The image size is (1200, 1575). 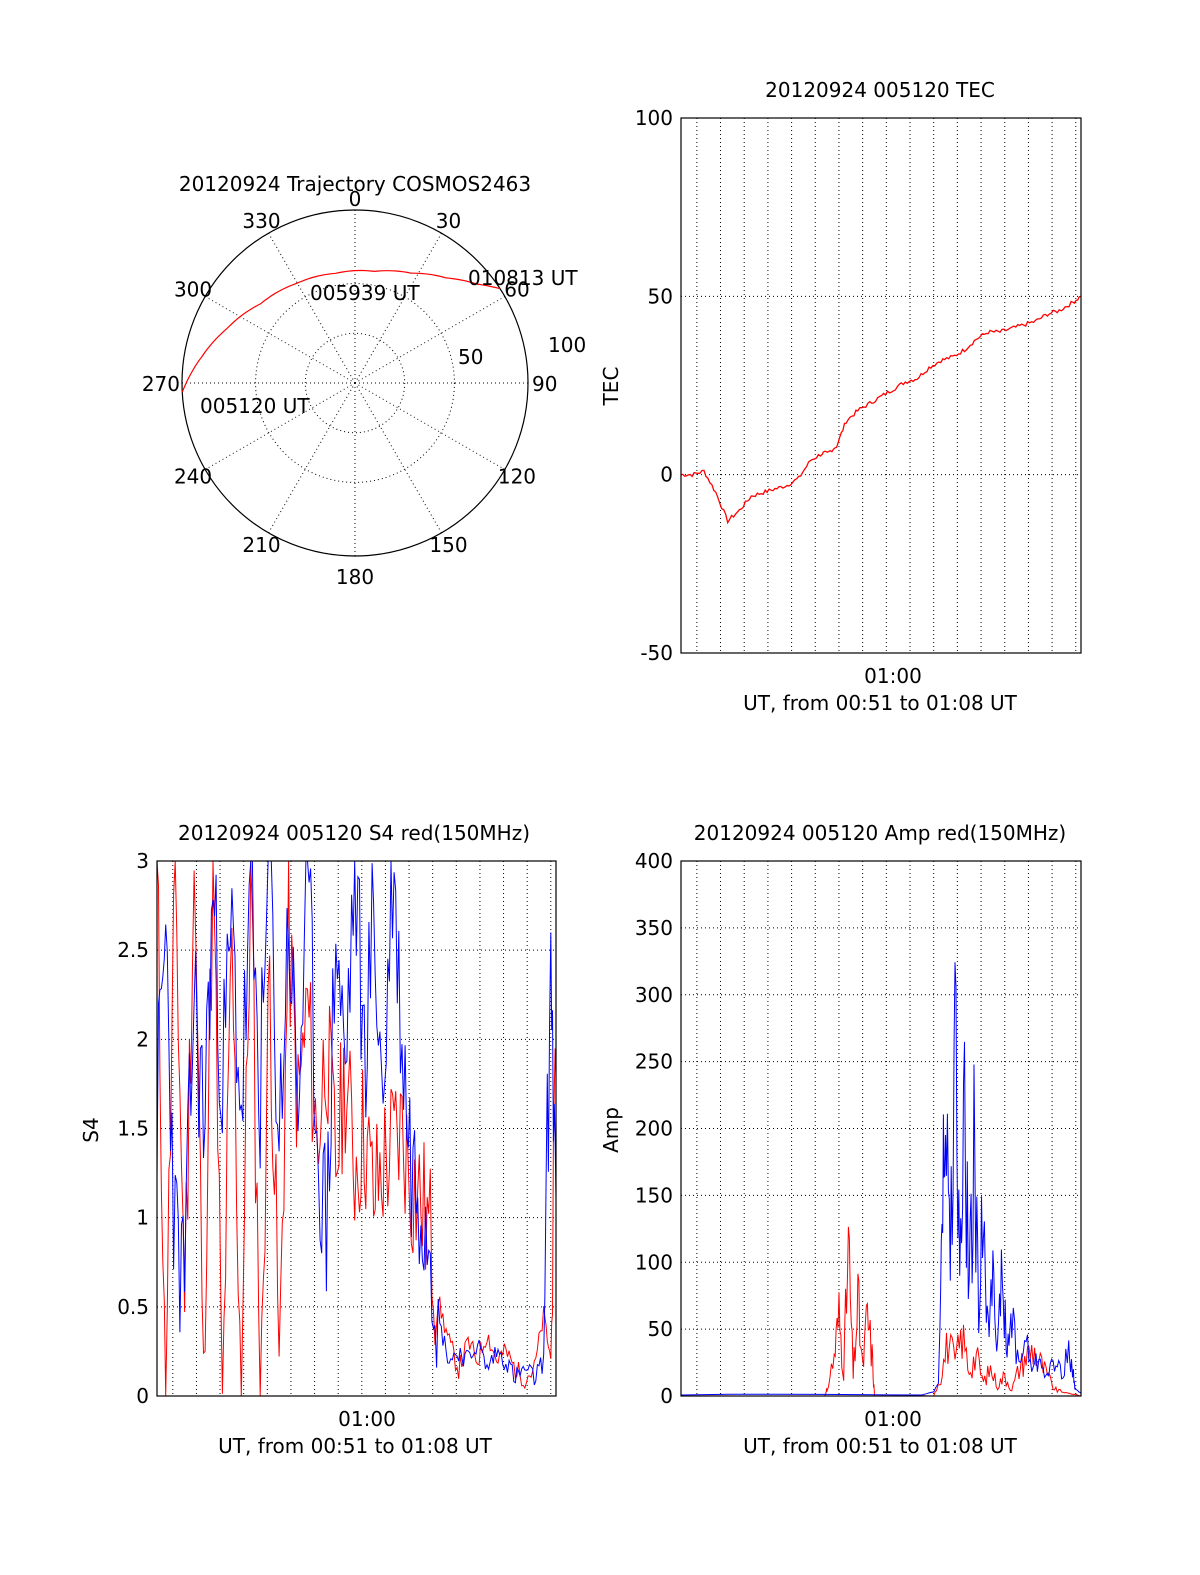 What do you see at coordinates (660, 296) in the screenshot?
I see `tec-y-tick-label: 50` at bounding box center [660, 296].